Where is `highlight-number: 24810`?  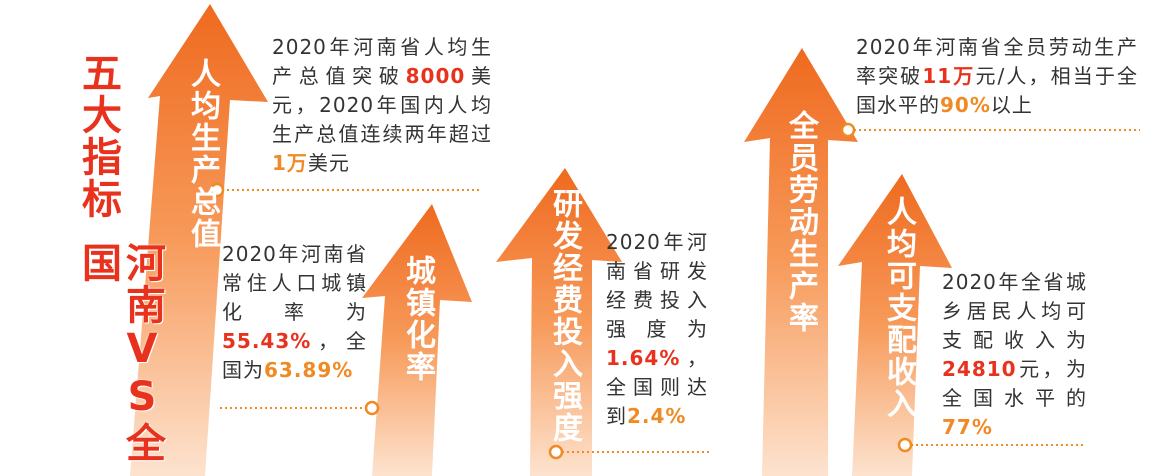 highlight-number: 24810 is located at coordinates (979, 369).